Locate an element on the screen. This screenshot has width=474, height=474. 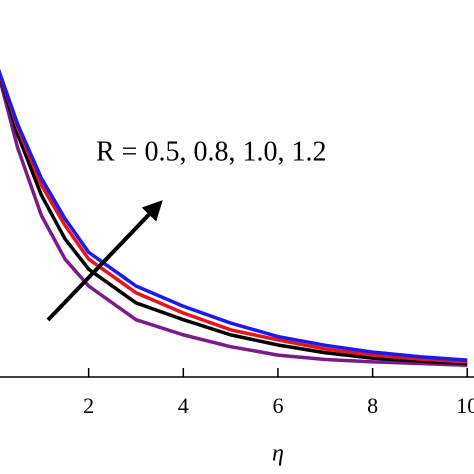
x-tick-label: 2 is located at coordinates (88, 405).